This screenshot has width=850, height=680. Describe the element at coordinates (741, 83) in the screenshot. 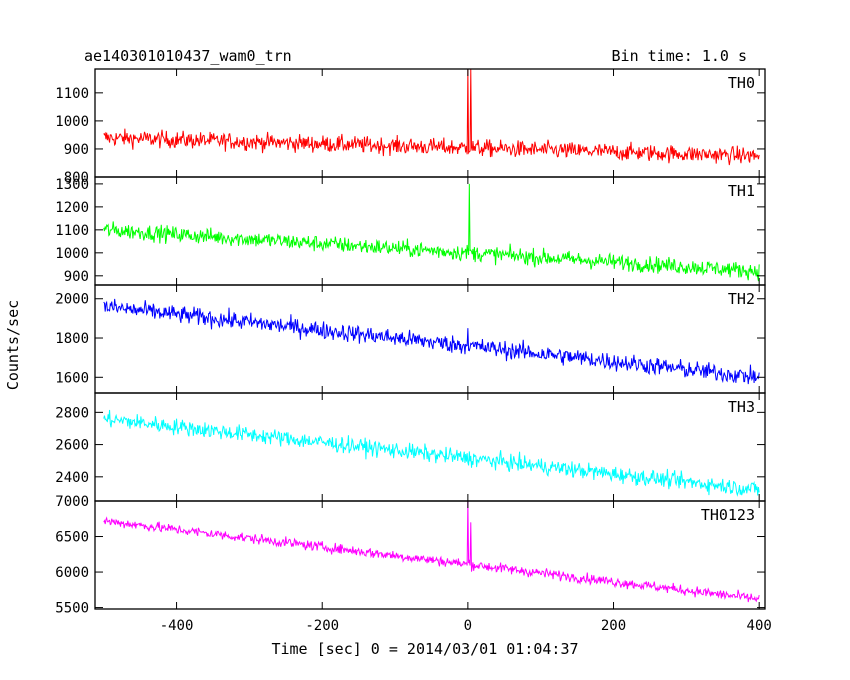

I see `panel-name-label: TH0` at that location.